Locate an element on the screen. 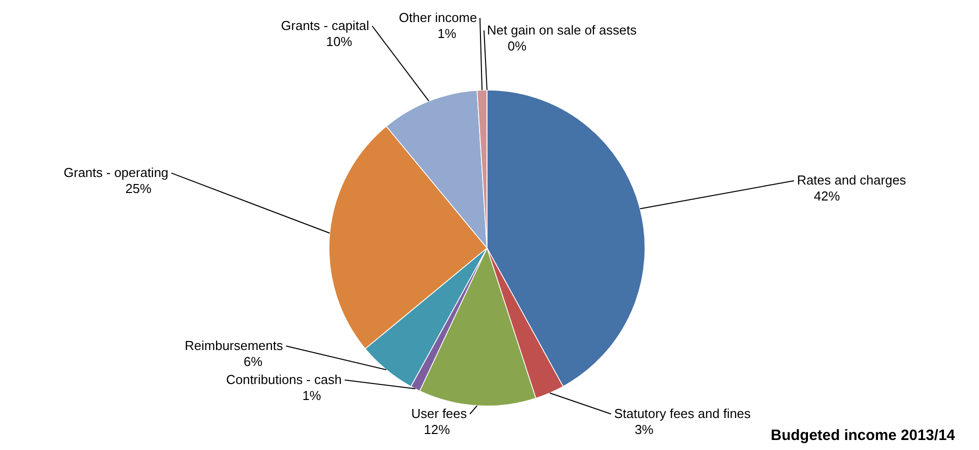  category-label: Net gain on sale of assets is located at coordinates (562, 30).